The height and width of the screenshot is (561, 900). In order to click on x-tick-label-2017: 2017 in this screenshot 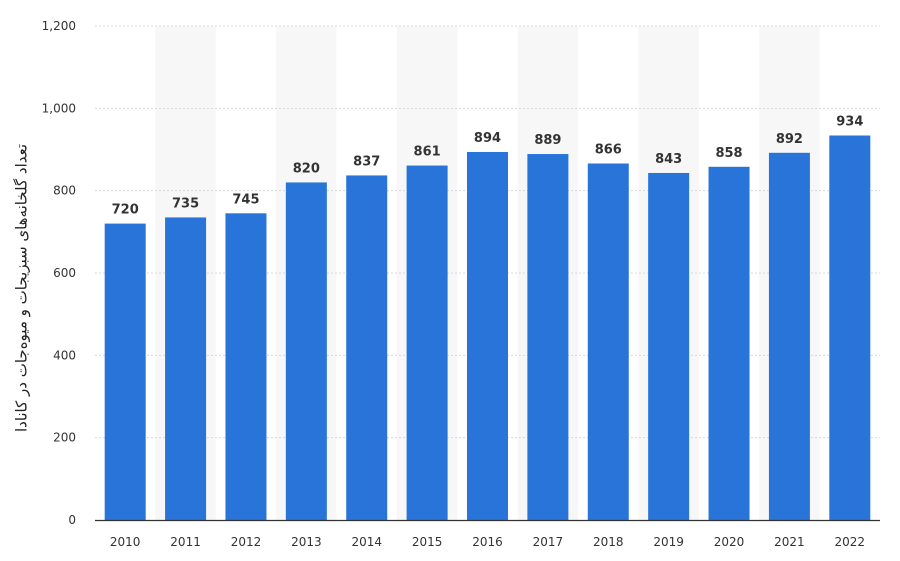, I will do `click(548, 542)`.